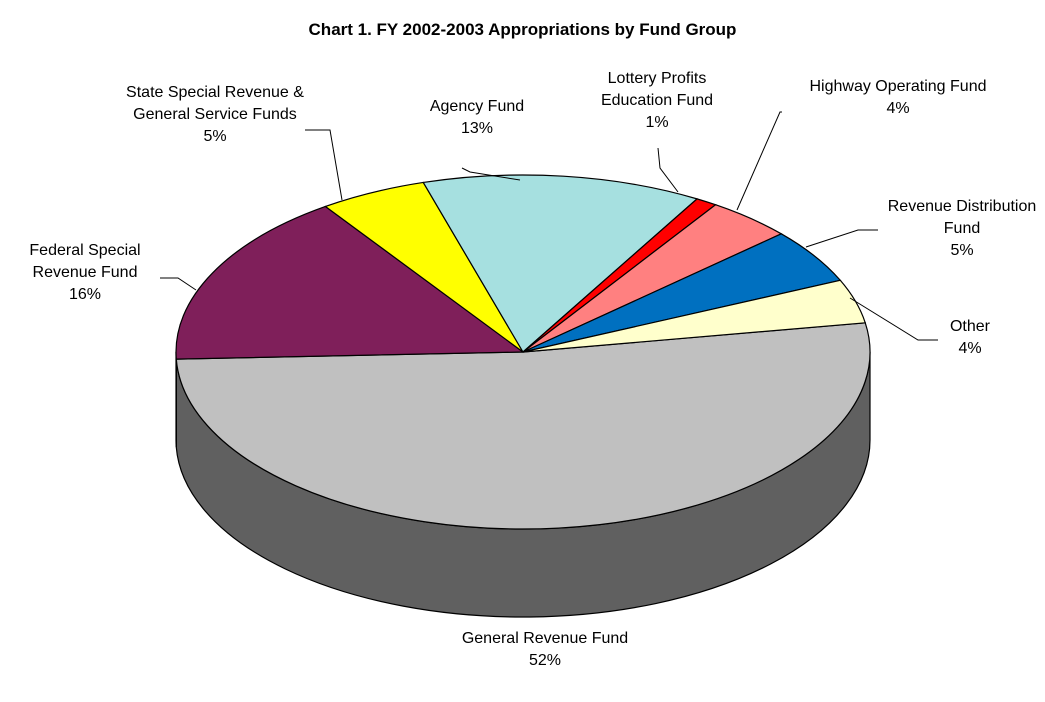 The width and height of the screenshot is (1045, 702). I want to click on data-label: General Revenue Fund 52%, so click(545, 650).